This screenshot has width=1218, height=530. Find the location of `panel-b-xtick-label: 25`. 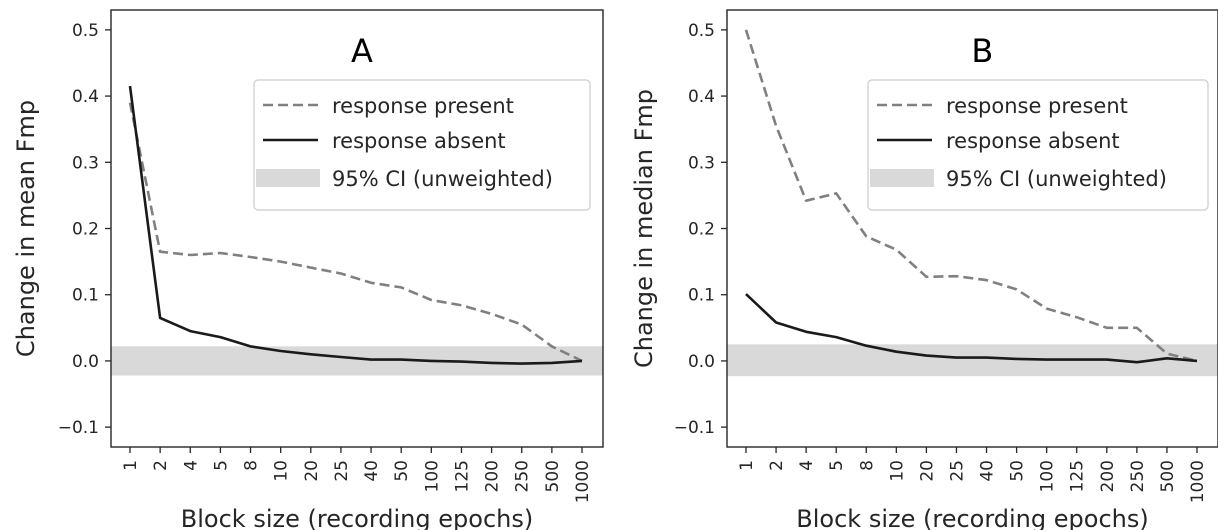

panel-b-xtick-label: 25 is located at coordinates (958, 471).